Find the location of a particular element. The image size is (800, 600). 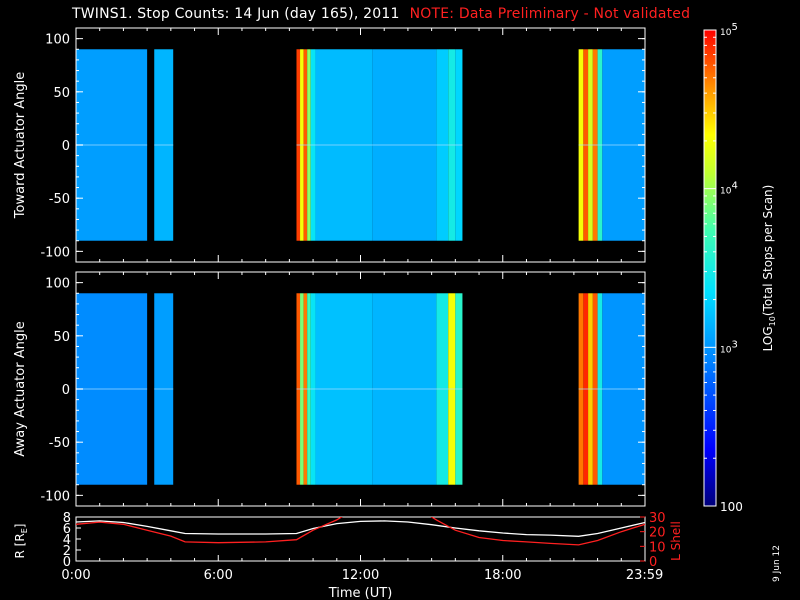

ephemeris-frame is located at coordinates (360, 539).